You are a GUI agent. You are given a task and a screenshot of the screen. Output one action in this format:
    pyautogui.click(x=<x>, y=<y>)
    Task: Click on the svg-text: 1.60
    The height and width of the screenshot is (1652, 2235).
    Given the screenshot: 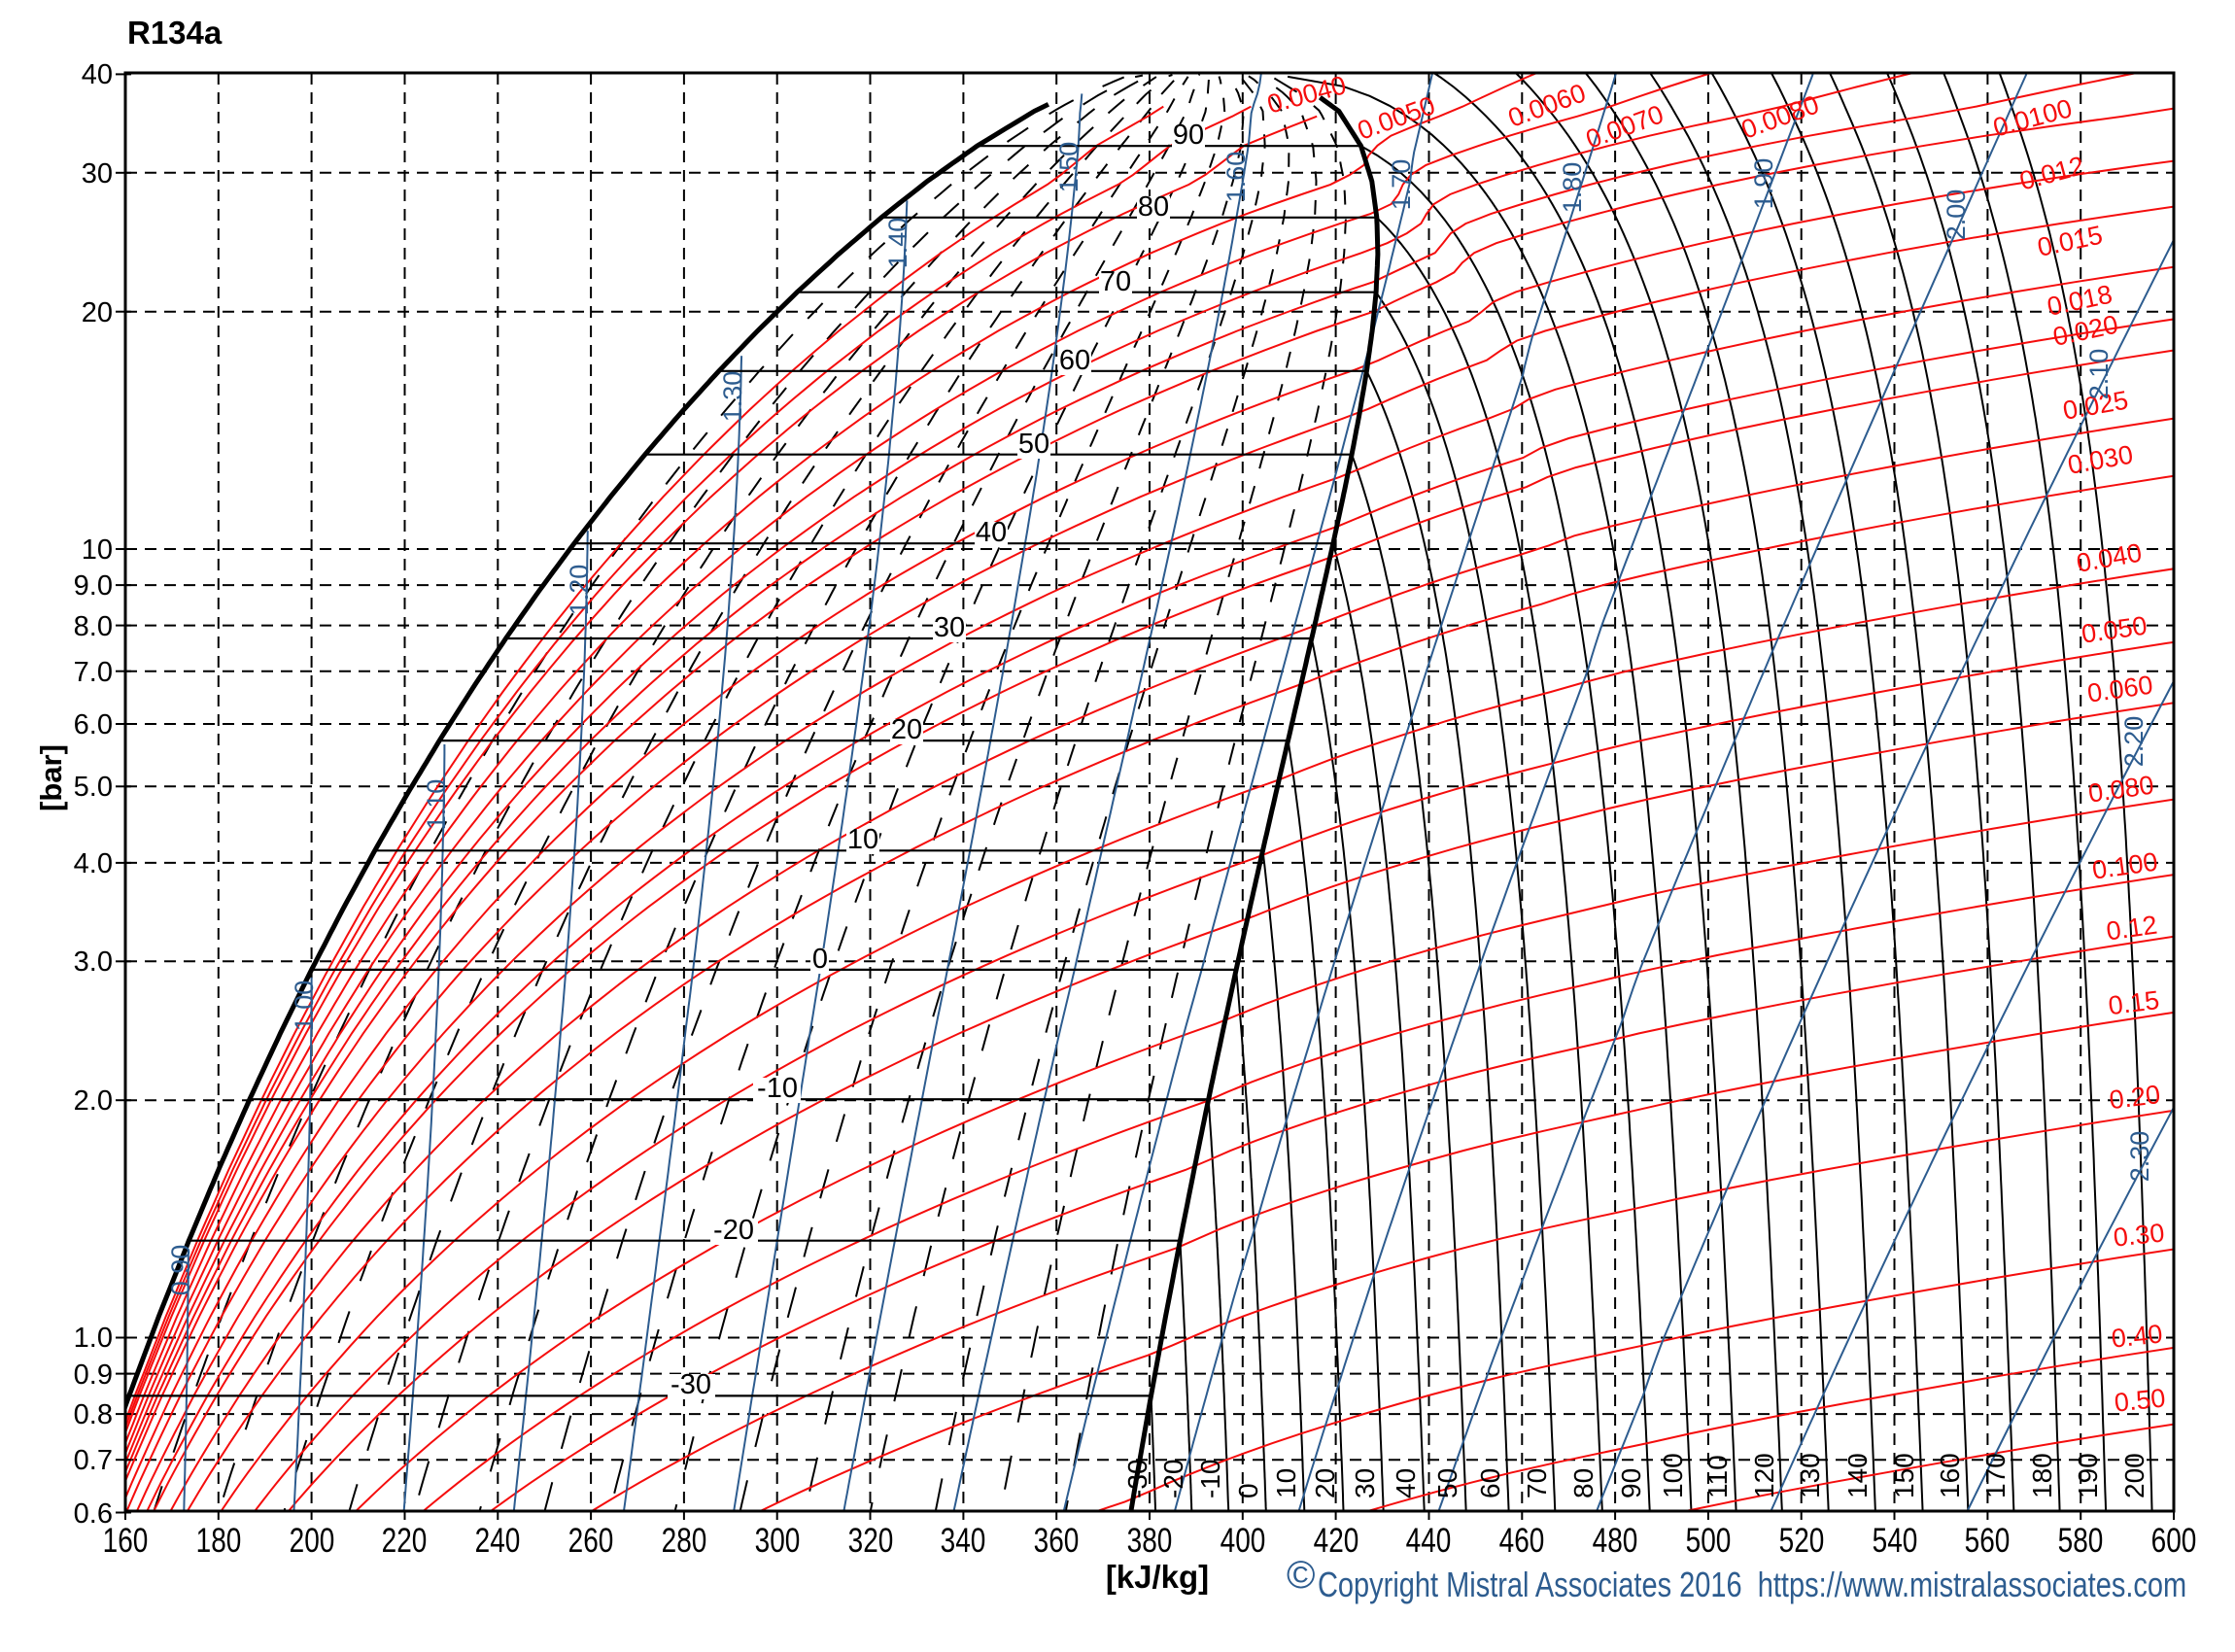 What is the action you would take?
    pyautogui.click(x=1236, y=177)
    